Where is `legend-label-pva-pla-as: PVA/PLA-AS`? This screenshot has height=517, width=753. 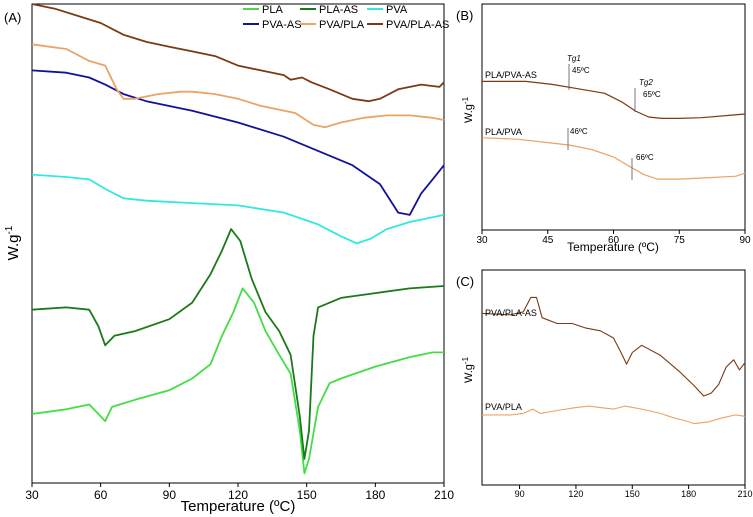 legend-label-pva-pla-as: PVA/PLA-AS is located at coordinates (417, 25).